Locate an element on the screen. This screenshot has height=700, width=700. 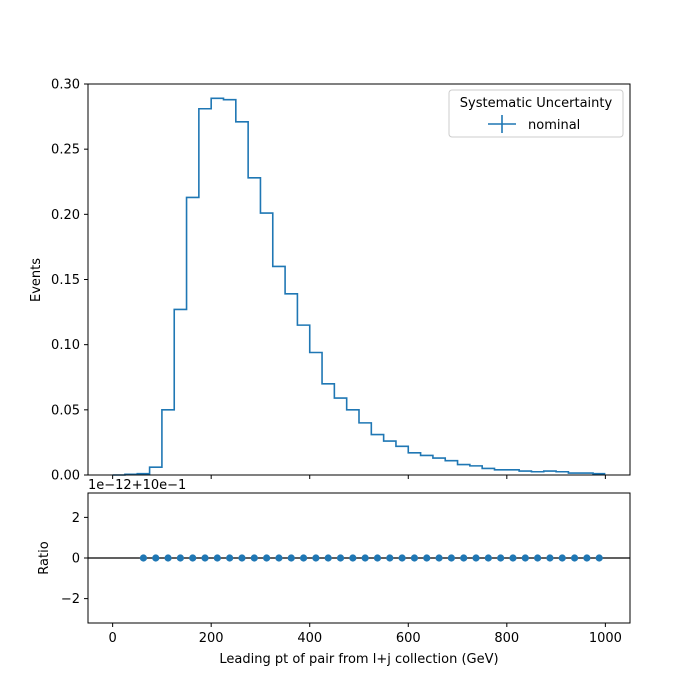
top-y-tick-label: 0.00 is located at coordinates (65, 476).